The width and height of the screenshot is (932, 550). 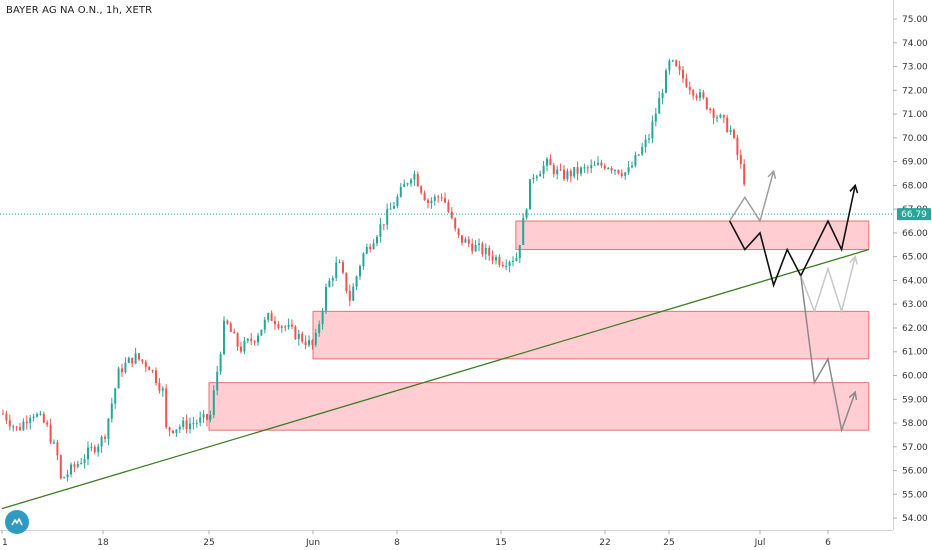 What do you see at coordinates (752, 196) in the screenshot?
I see `projection-path-gray` at bounding box center [752, 196].